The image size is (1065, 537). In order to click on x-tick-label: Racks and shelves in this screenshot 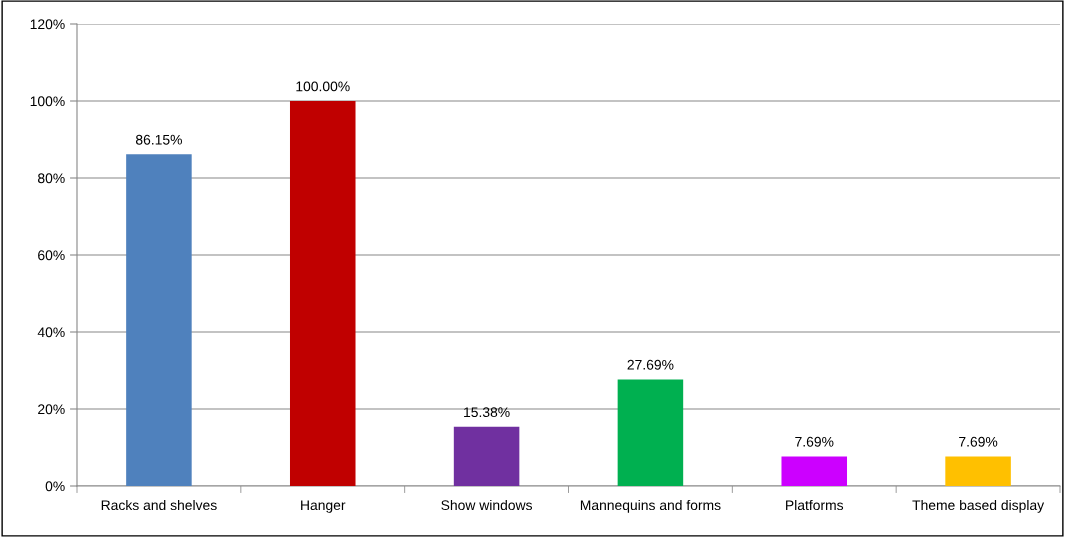, I will do `click(159, 505)`.